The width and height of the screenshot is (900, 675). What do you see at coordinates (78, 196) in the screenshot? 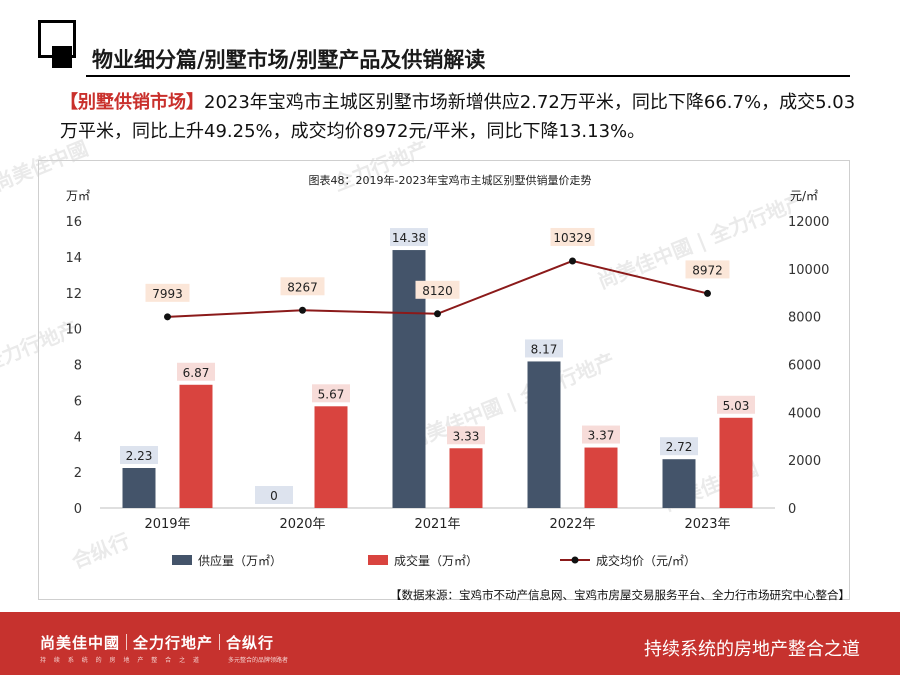
I see `y-axis-left-label: 万㎡` at bounding box center [78, 196].